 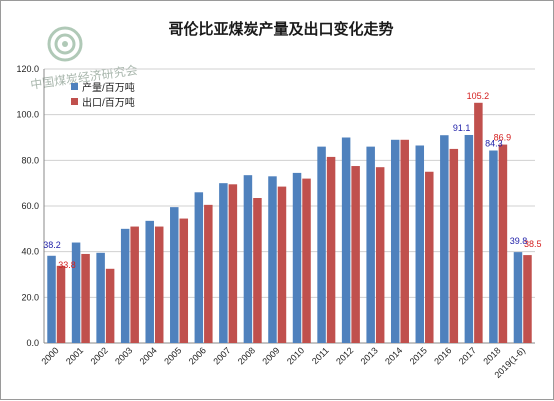 What do you see at coordinates (478, 222) in the screenshot?
I see `bar-export-2017` at bounding box center [478, 222].